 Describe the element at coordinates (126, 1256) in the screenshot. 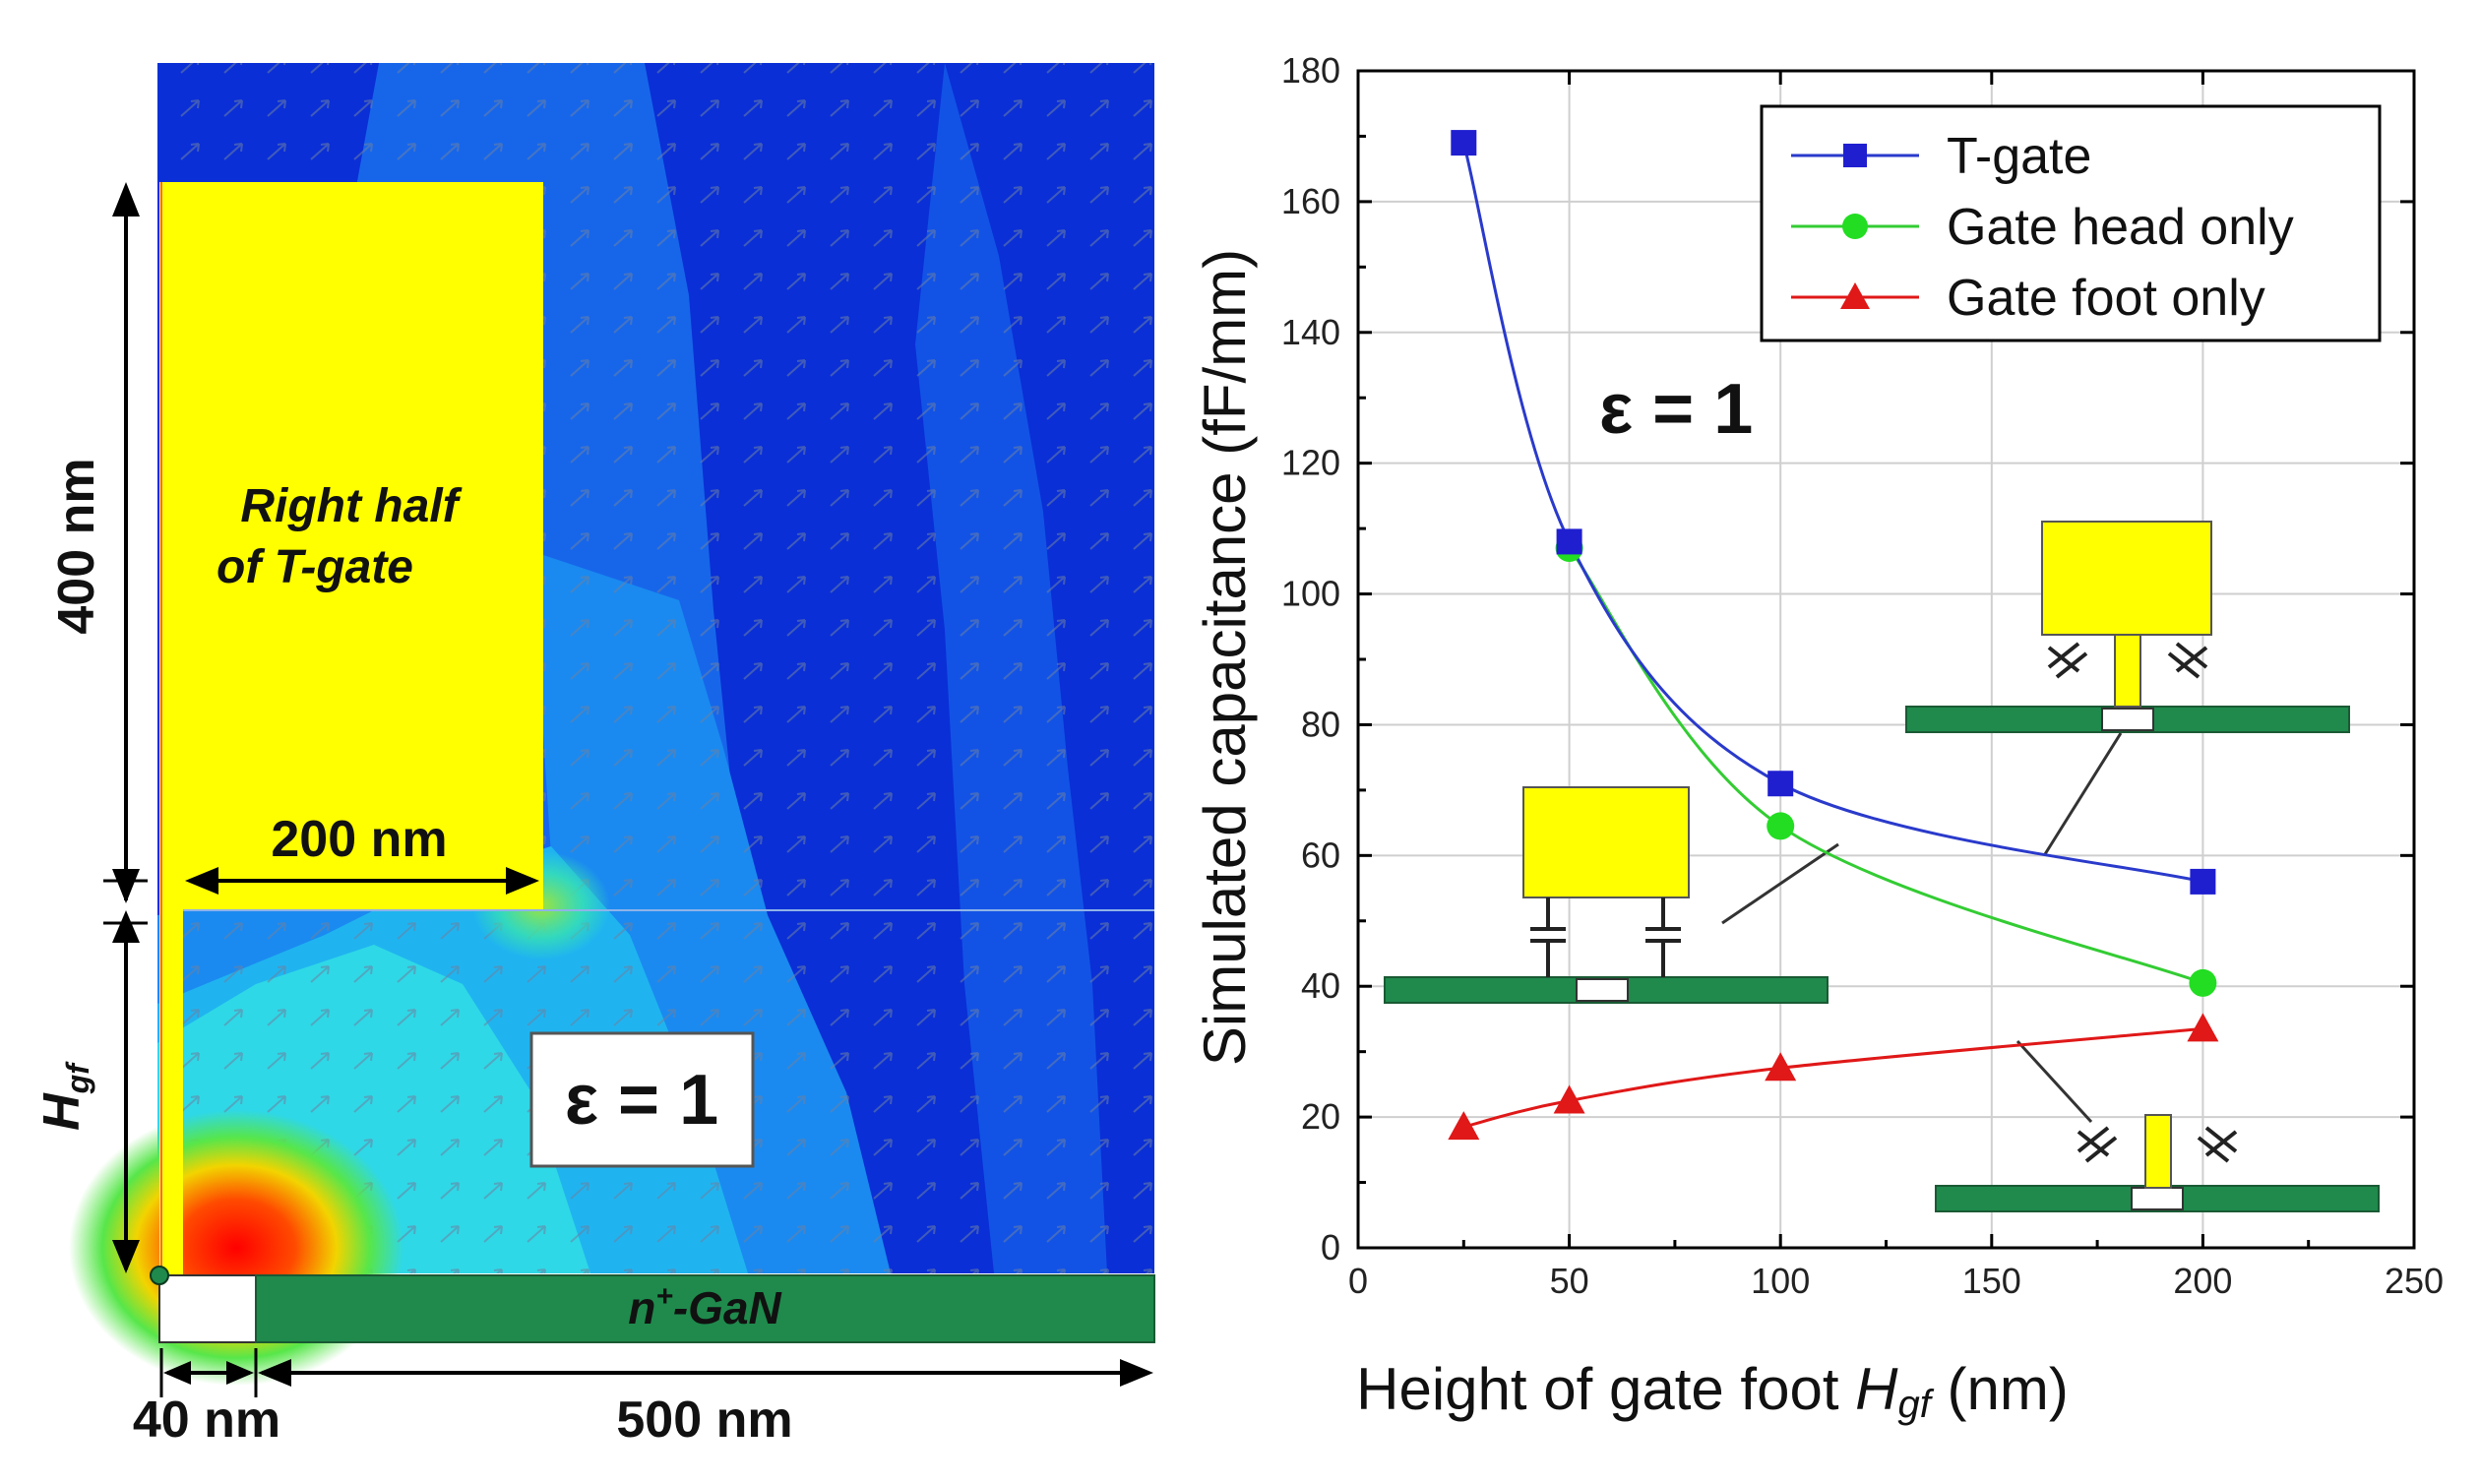

I see `dim-hgf-arrow-bottom` at that location.